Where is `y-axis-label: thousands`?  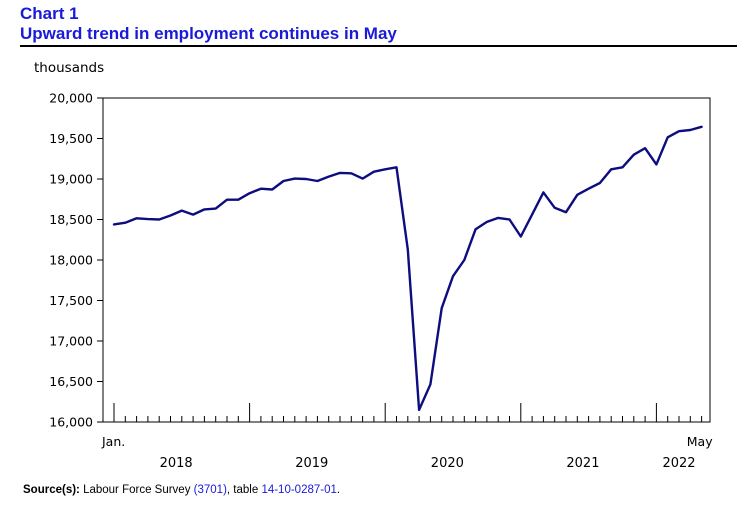
y-axis-label: thousands is located at coordinates (69, 68).